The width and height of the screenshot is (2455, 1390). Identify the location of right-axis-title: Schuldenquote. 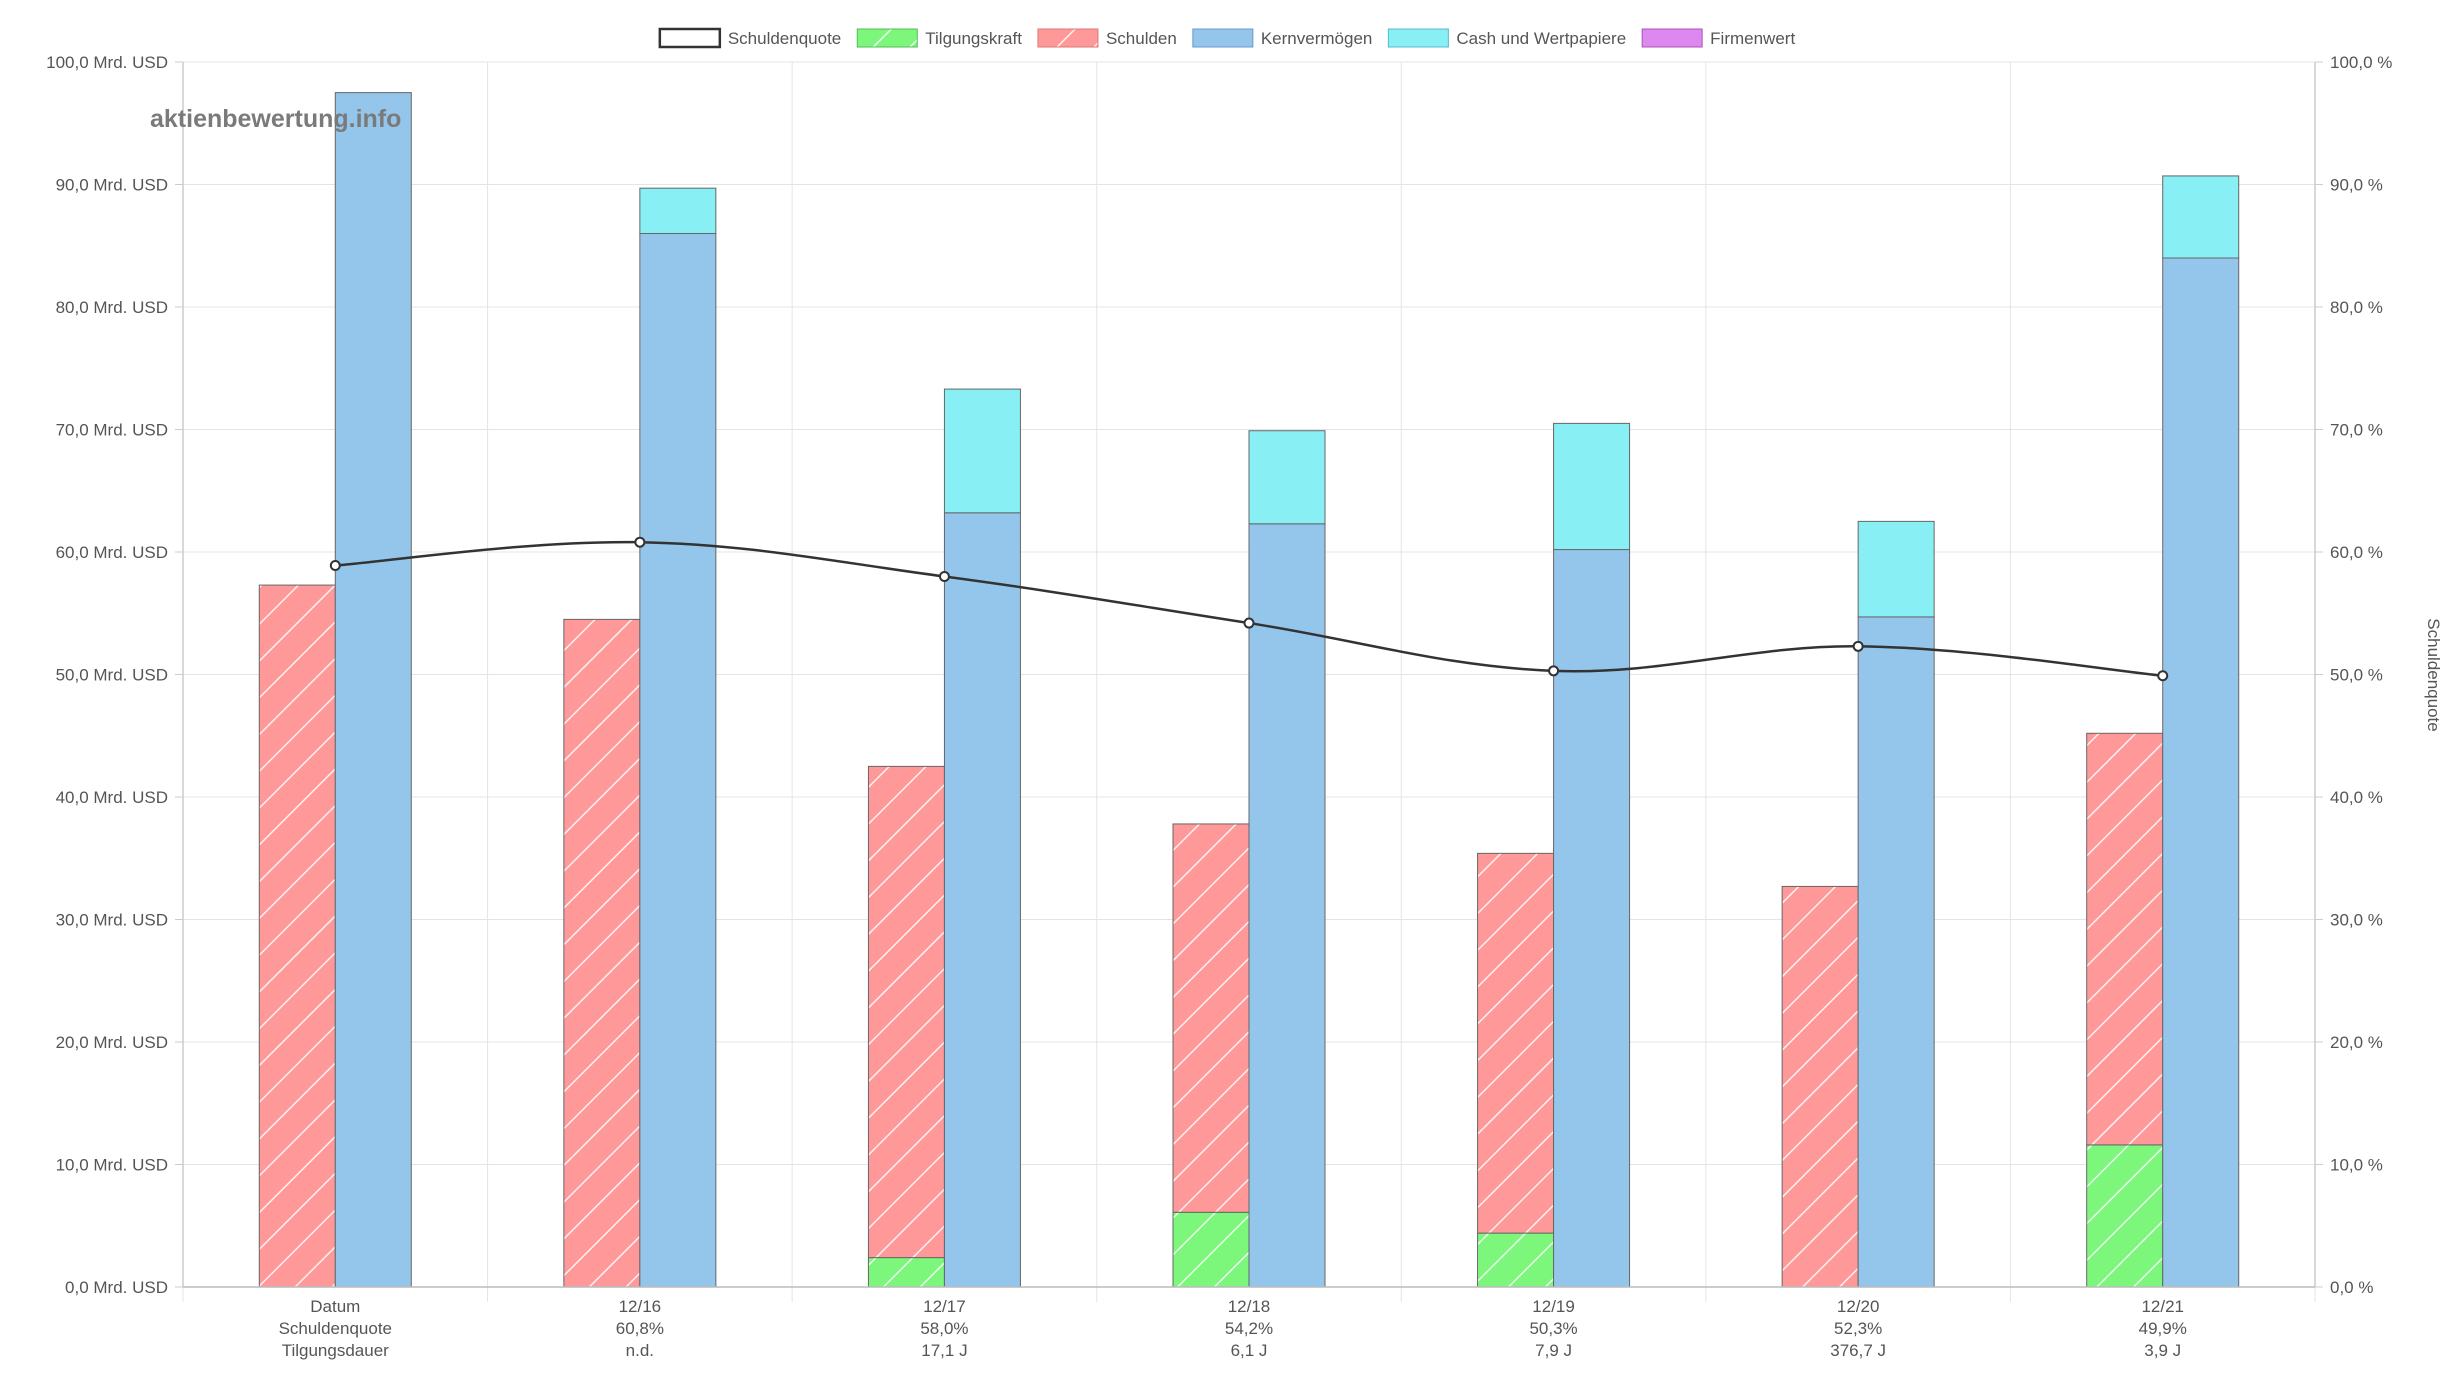
(2433, 674).